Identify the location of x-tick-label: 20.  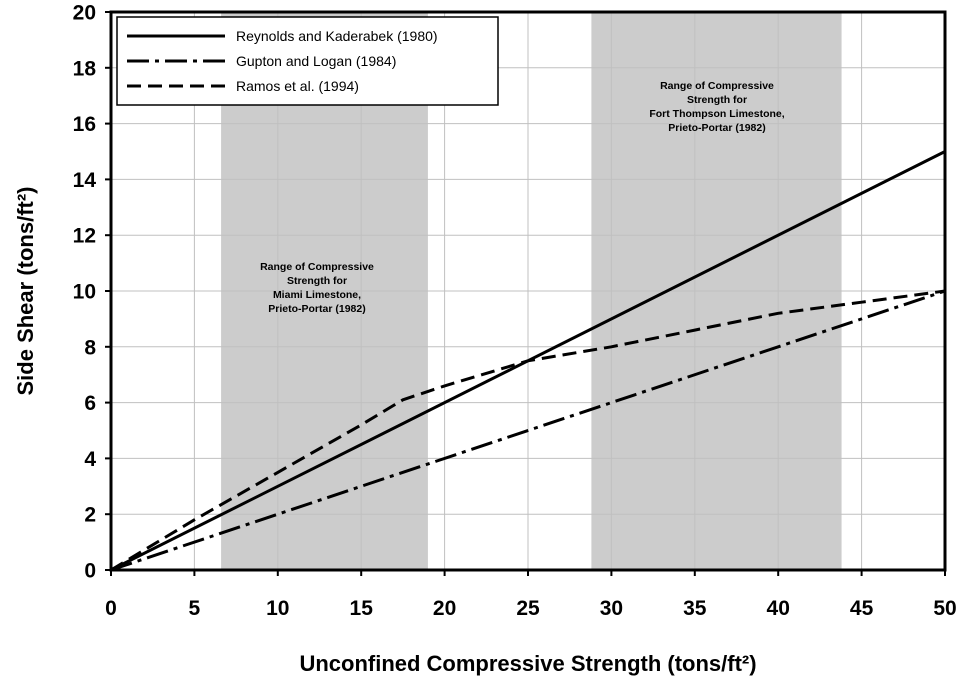
(444, 608).